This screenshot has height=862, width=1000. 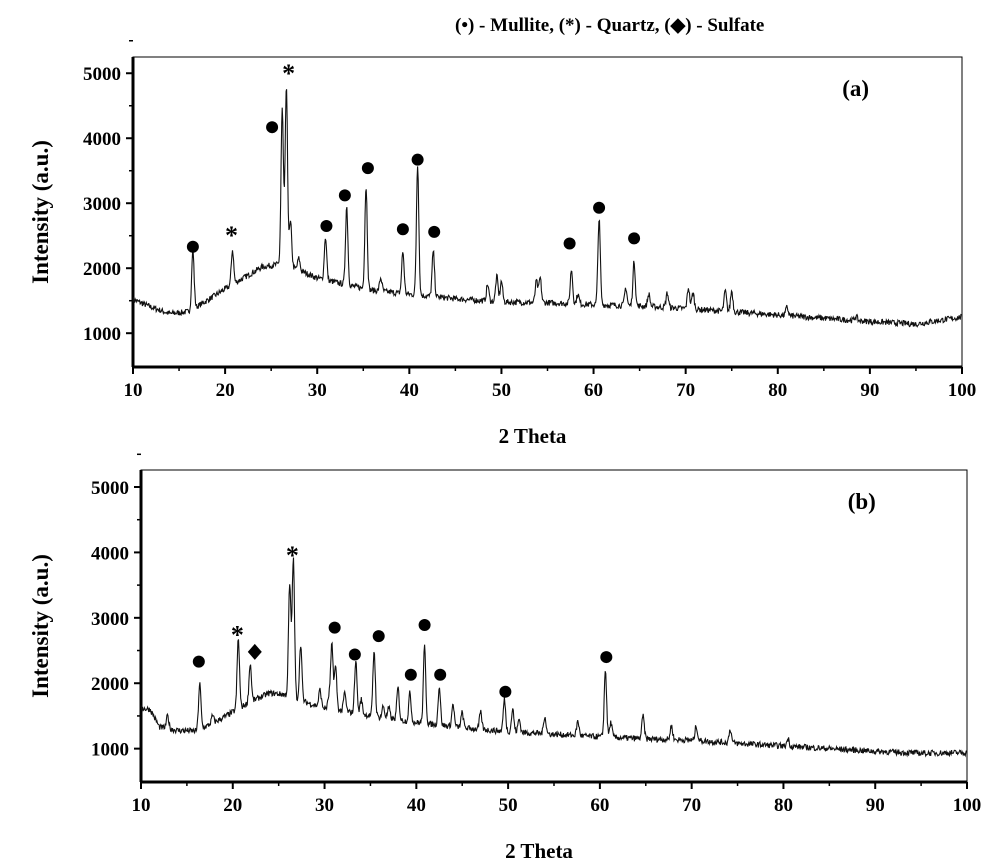 I want to click on sulfate-marker, so click(x=254, y=651).